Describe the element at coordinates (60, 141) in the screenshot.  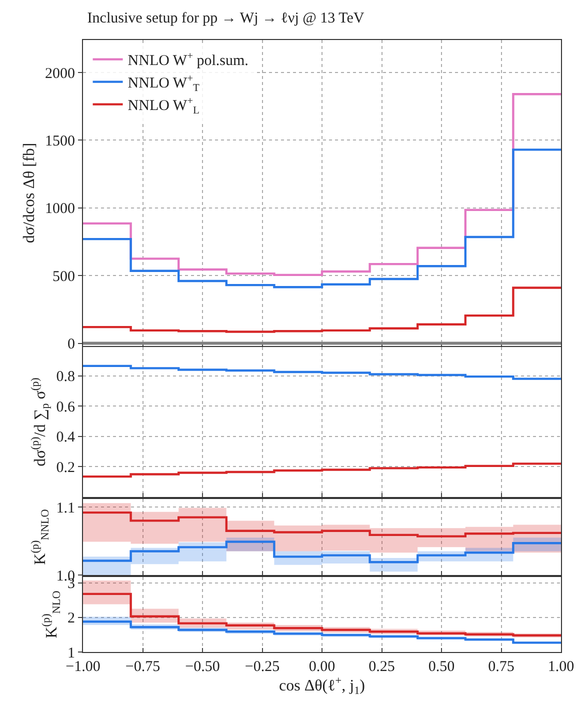
I see `y-tick-label: 1500` at that location.